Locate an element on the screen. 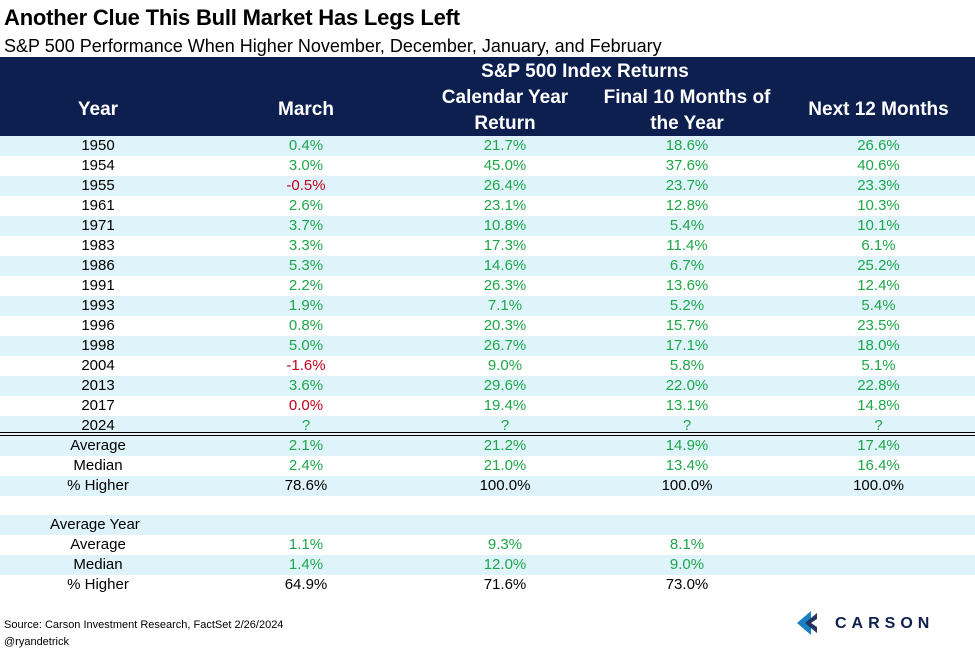 This screenshot has height=650, width=975. cell-final-10-months: 15.7% is located at coordinates (687, 325).